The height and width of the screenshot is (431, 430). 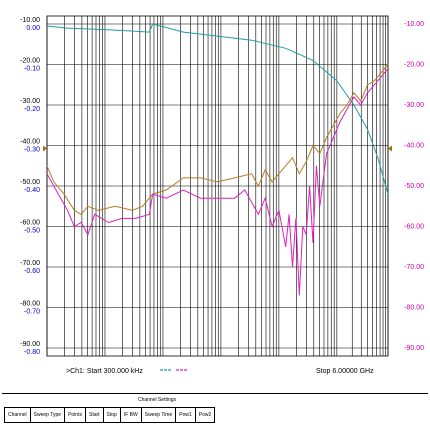 I want to click on settings-column-header: Points, so click(x=75, y=415).